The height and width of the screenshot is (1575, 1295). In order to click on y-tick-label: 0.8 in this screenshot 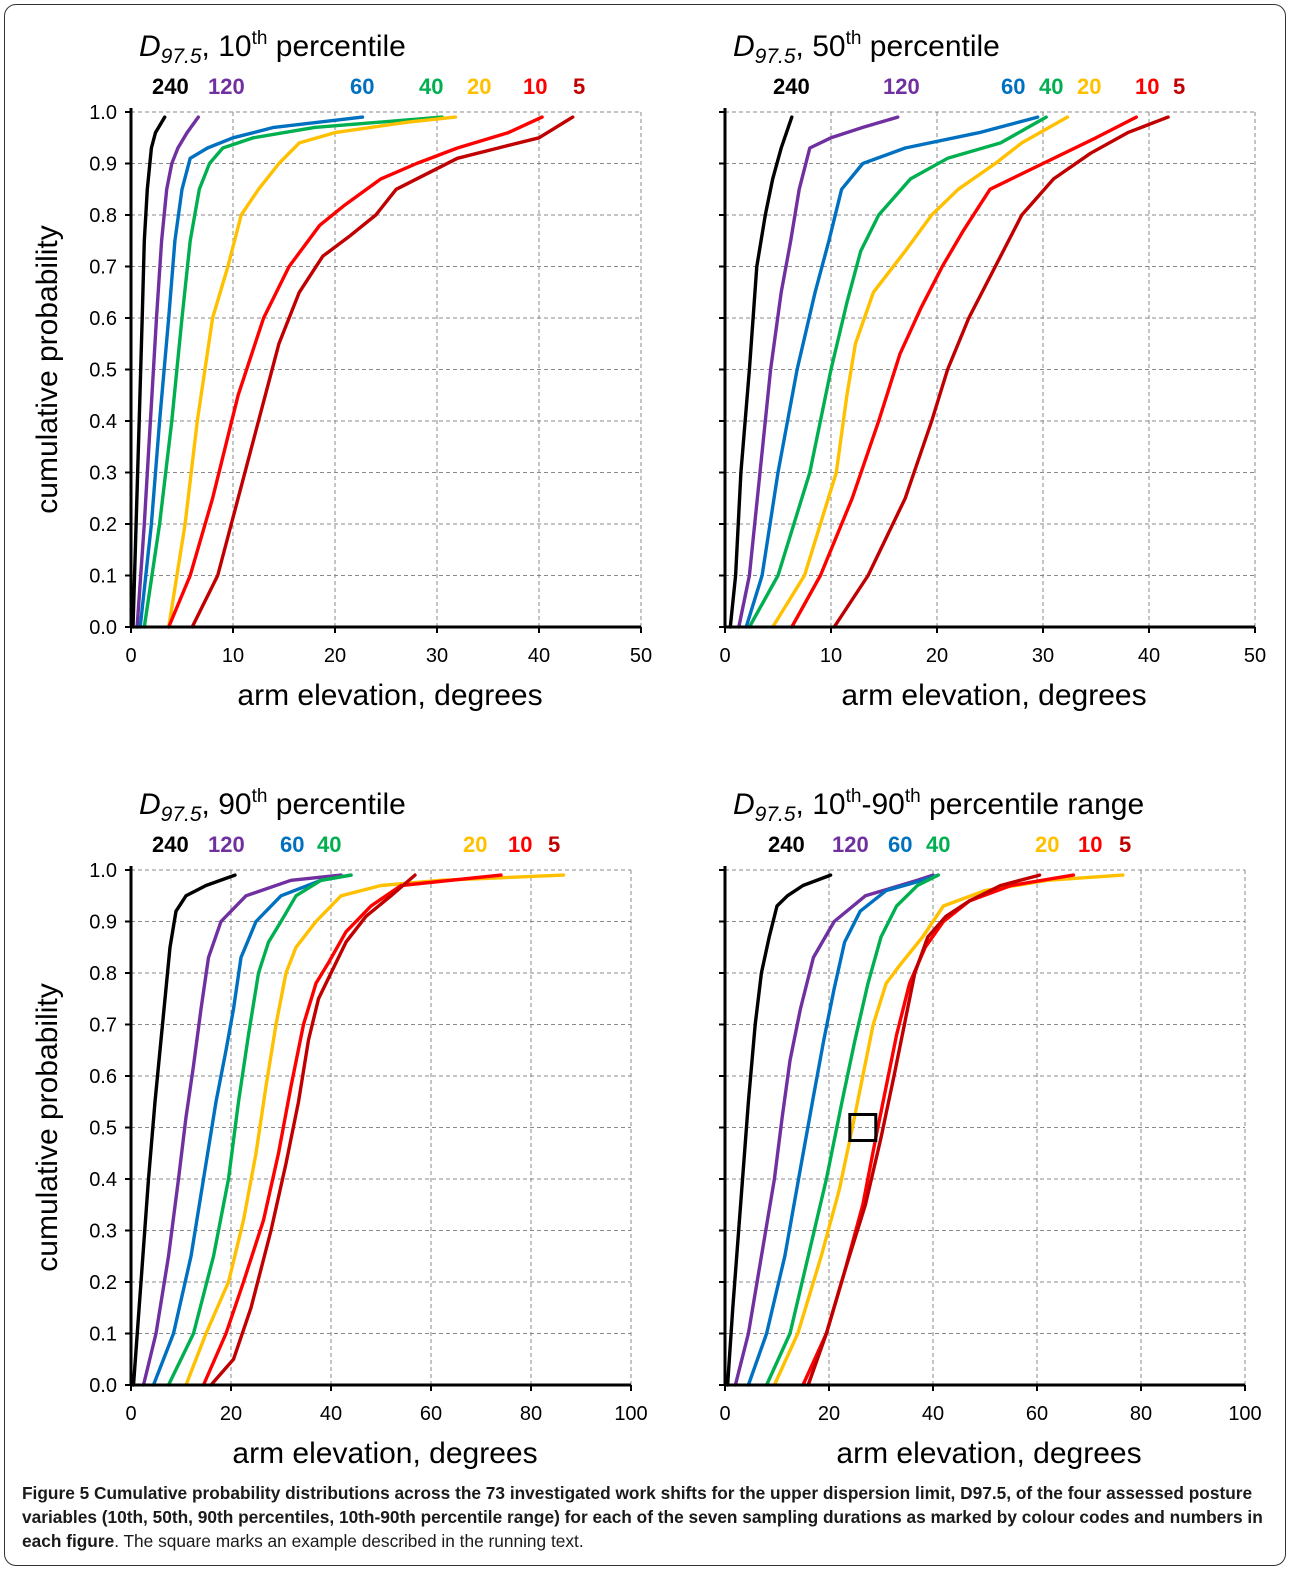, I will do `click(103, 216)`.